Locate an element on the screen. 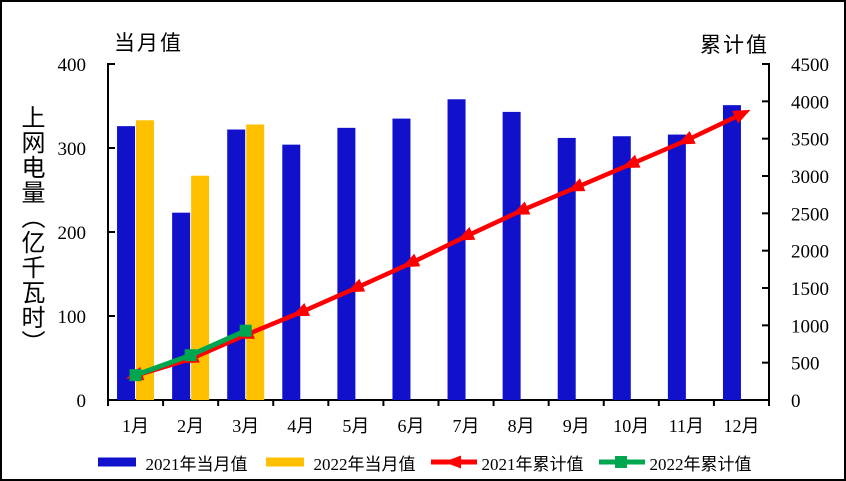 Image resolution: width=846 pixels, height=481 pixels. left-axis-tick-label: 0 is located at coordinates (82, 401).